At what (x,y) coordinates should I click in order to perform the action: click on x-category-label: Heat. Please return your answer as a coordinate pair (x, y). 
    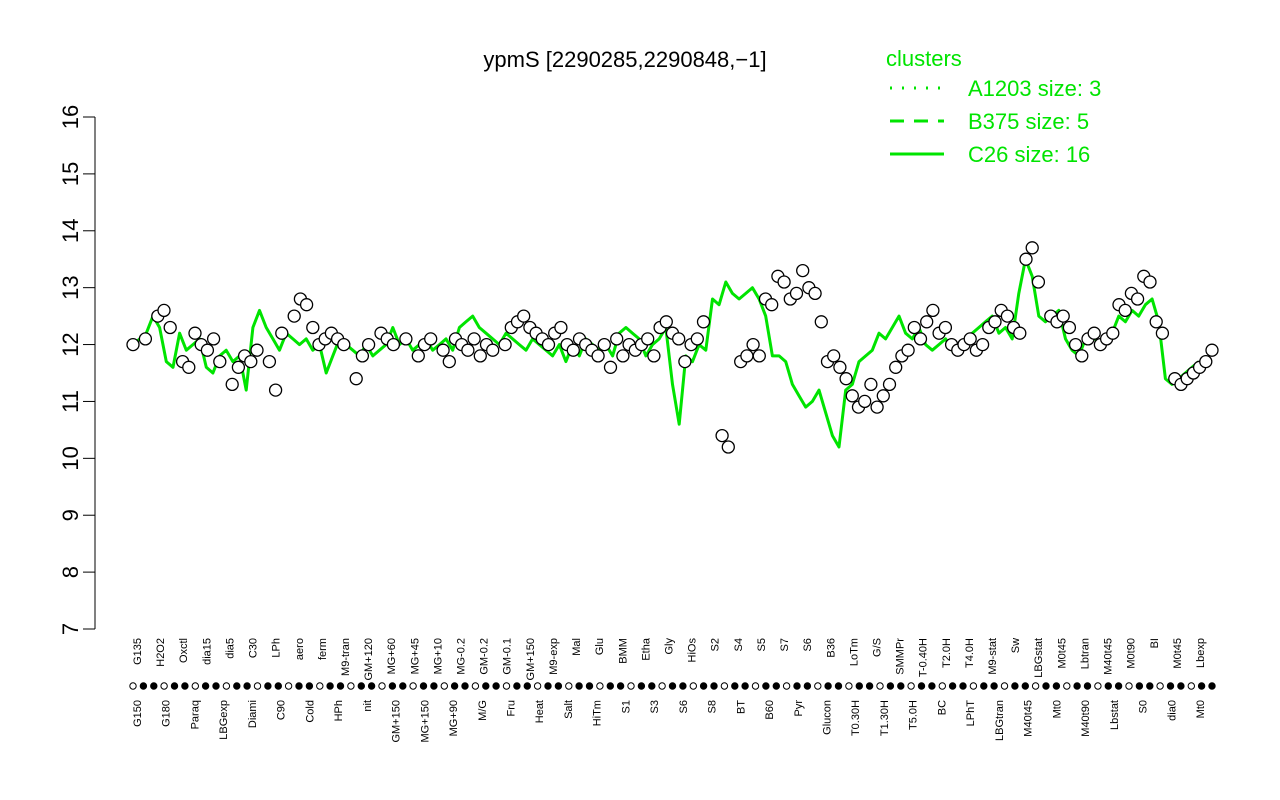
    Looking at the image, I should click on (540, 711).